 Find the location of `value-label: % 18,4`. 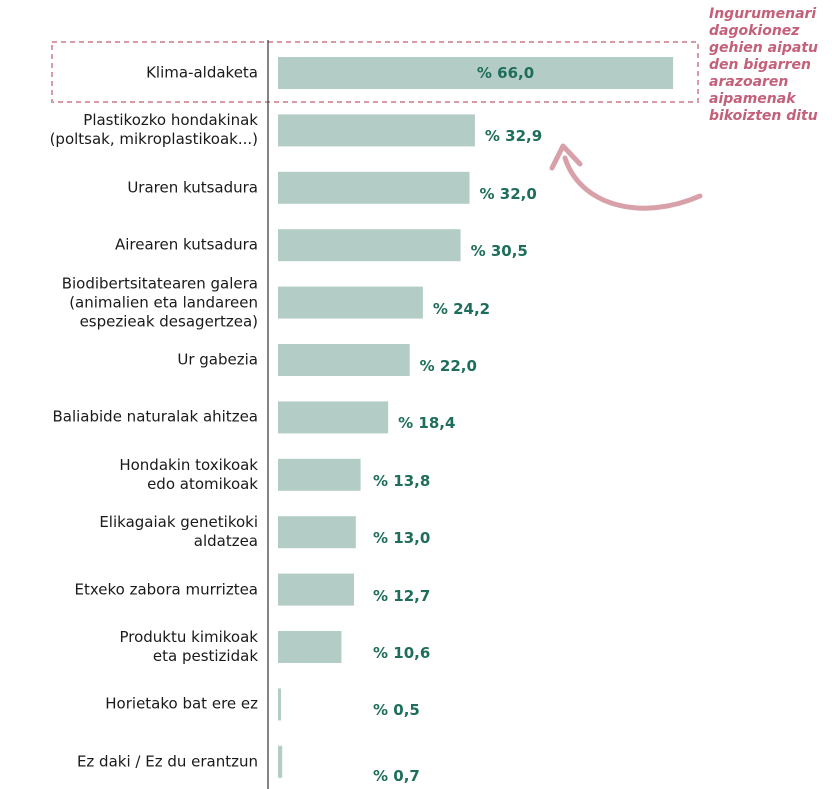

value-label: % 18,4 is located at coordinates (427, 423).